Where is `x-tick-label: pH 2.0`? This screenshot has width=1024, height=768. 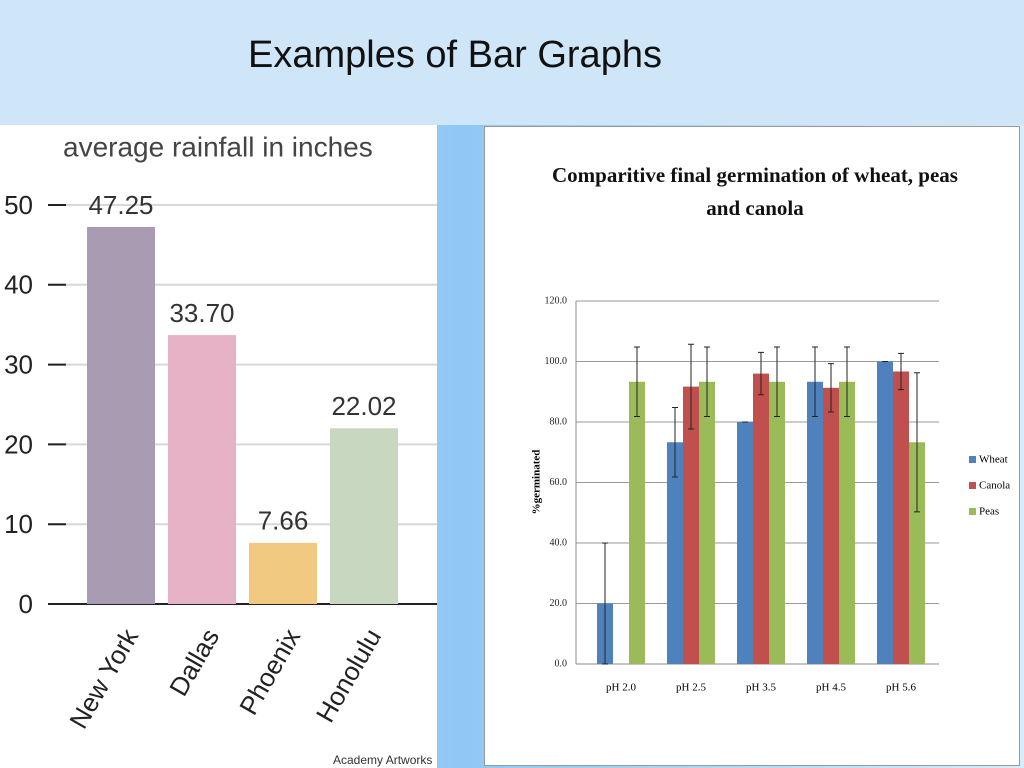 x-tick-label: pH 2.0 is located at coordinates (621, 688).